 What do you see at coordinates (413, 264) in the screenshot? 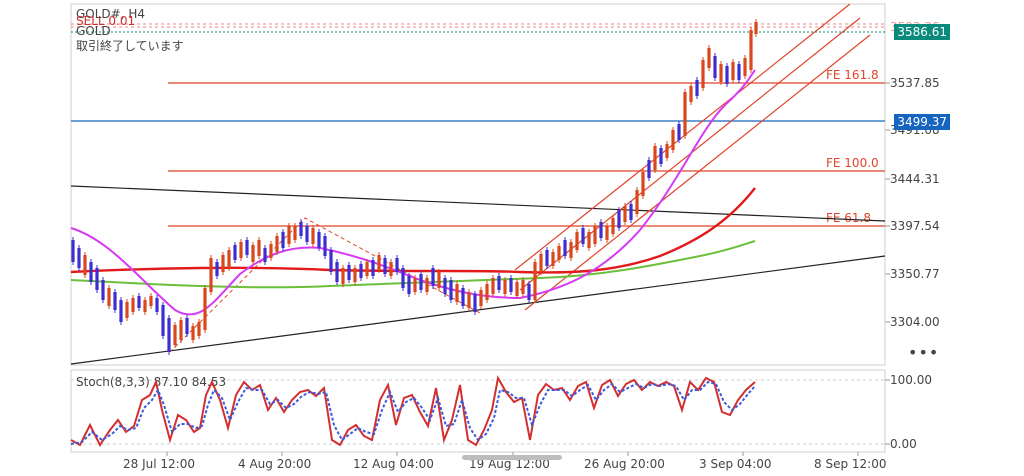
I see `ma-slow-line` at bounding box center [413, 264].